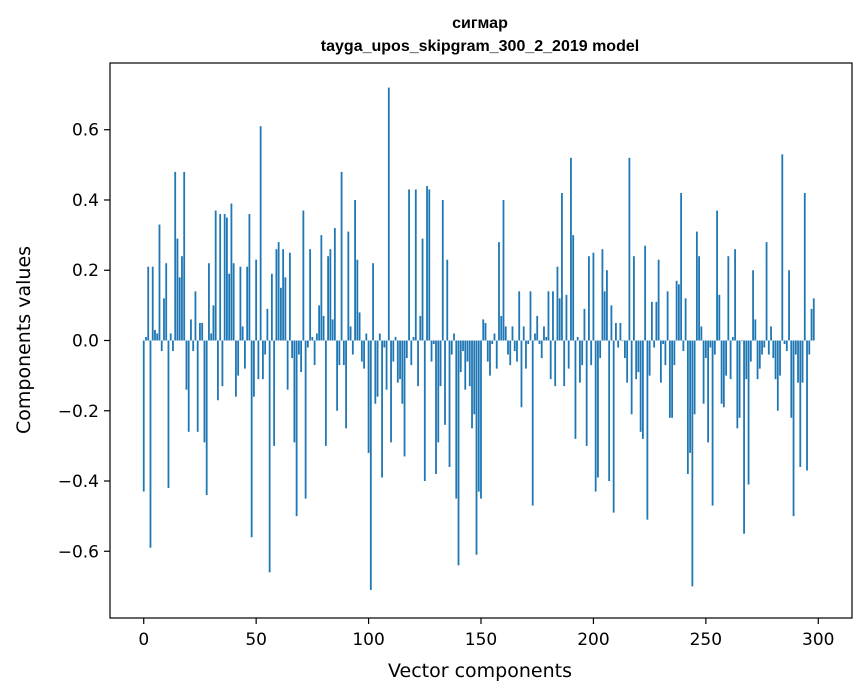 The width and height of the screenshot is (867, 696). Describe the element at coordinates (368, 640) in the screenshot. I see `x-tick-label: 100` at that location.